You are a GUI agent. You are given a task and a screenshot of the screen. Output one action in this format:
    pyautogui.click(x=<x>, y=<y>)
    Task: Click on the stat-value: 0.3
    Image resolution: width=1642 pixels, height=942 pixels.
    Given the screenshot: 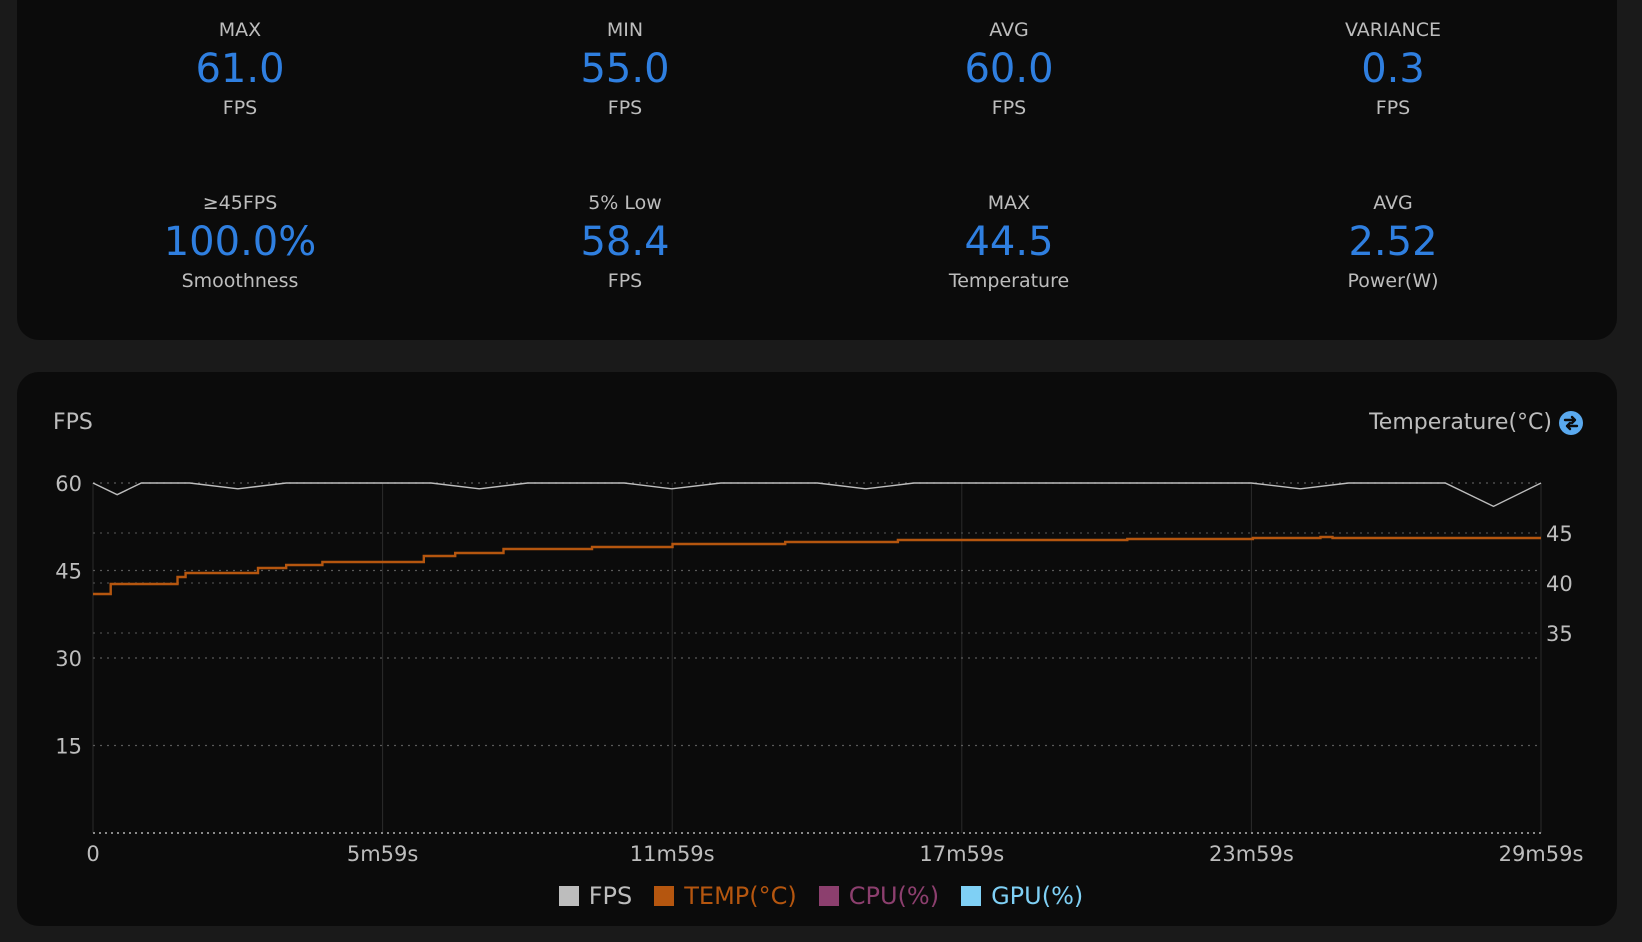 What is the action you would take?
    pyautogui.click(x=1393, y=69)
    